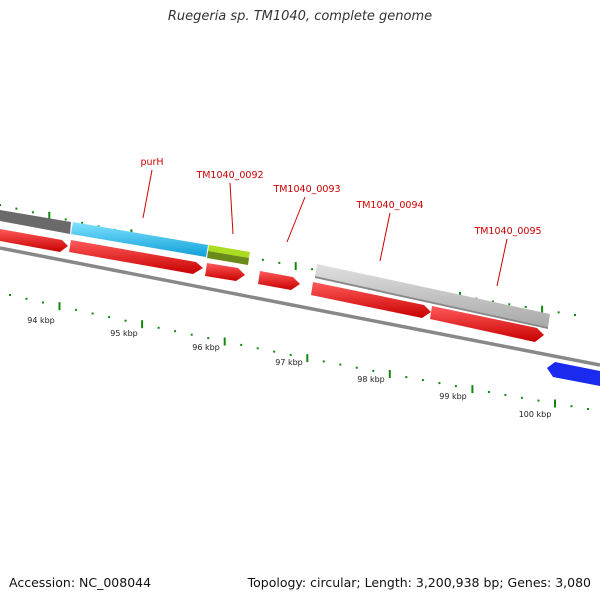 This screenshot has height=600, width=600. I want to click on map-title: Ruegeria sp. TM1040, complete genome, so click(300, 16).